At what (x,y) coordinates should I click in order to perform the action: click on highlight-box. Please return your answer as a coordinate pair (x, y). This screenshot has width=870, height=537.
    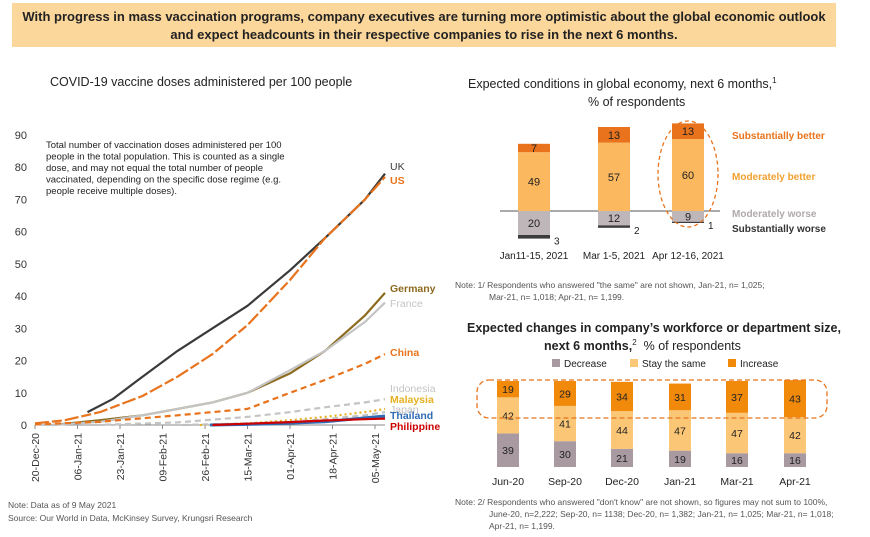
    Looking at the image, I should click on (652, 399).